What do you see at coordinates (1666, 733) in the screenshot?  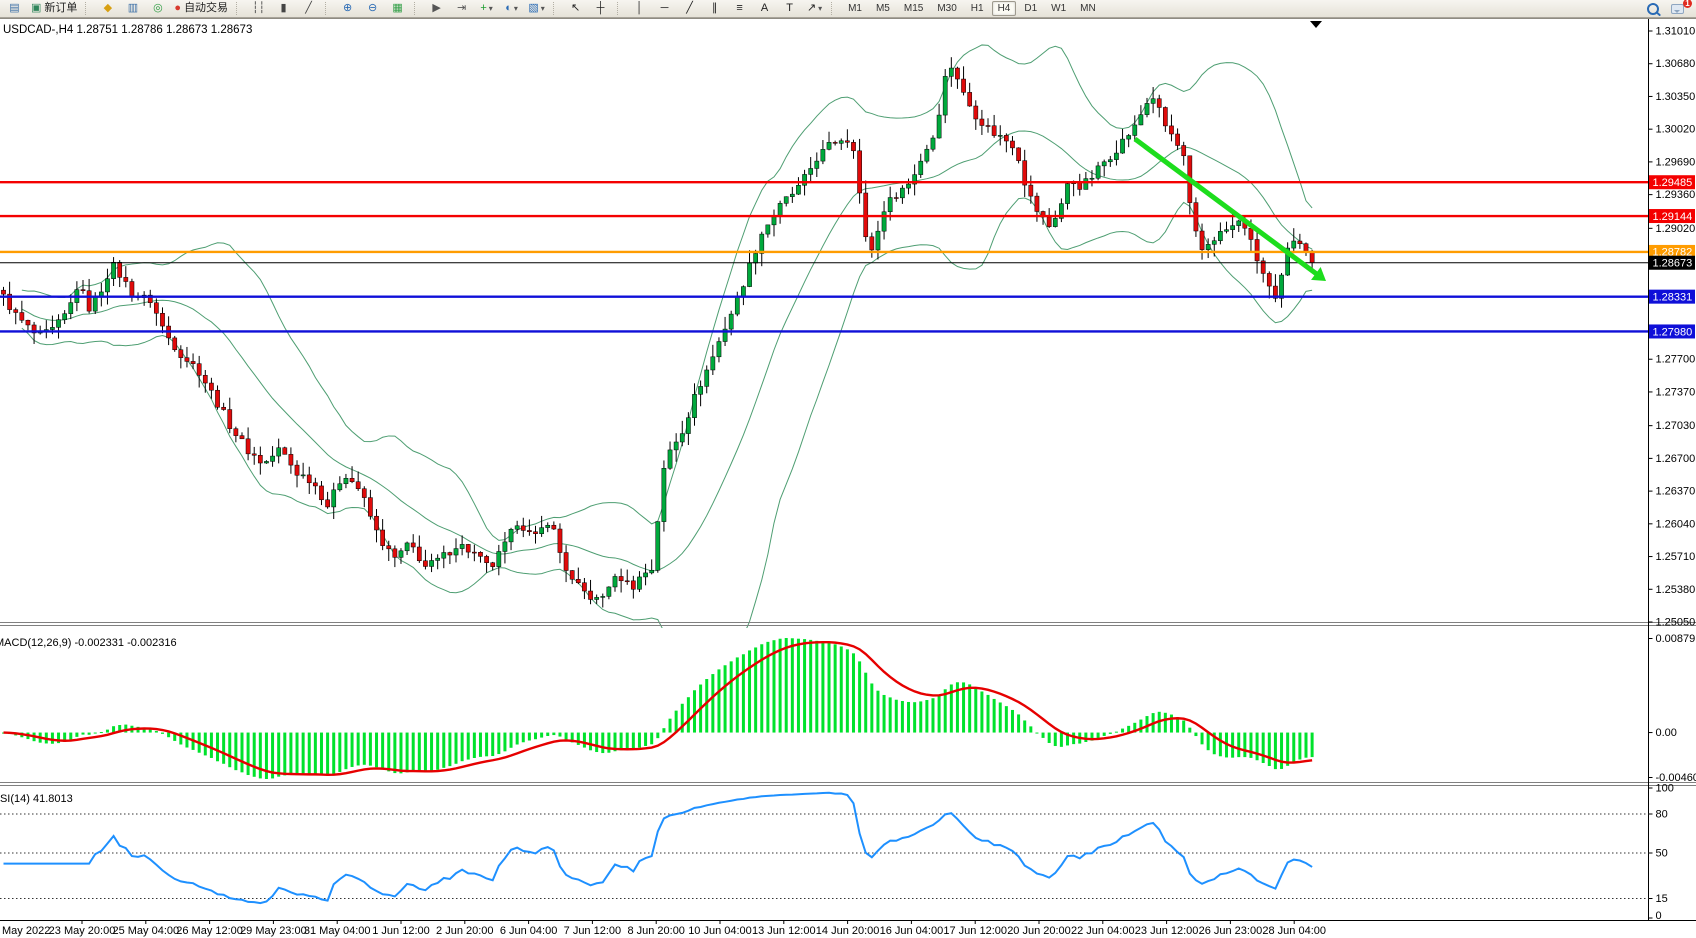 I see `macd-axis-label: 0.00` at bounding box center [1666, 733].